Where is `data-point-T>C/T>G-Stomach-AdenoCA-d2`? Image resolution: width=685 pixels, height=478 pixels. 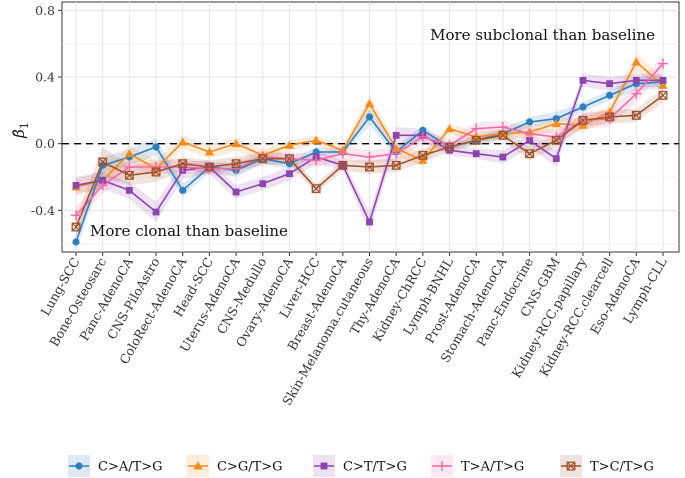 data-point-T>C/T>G-Stomach-AdenoCA-d2 is located at coordinates (503, 135).